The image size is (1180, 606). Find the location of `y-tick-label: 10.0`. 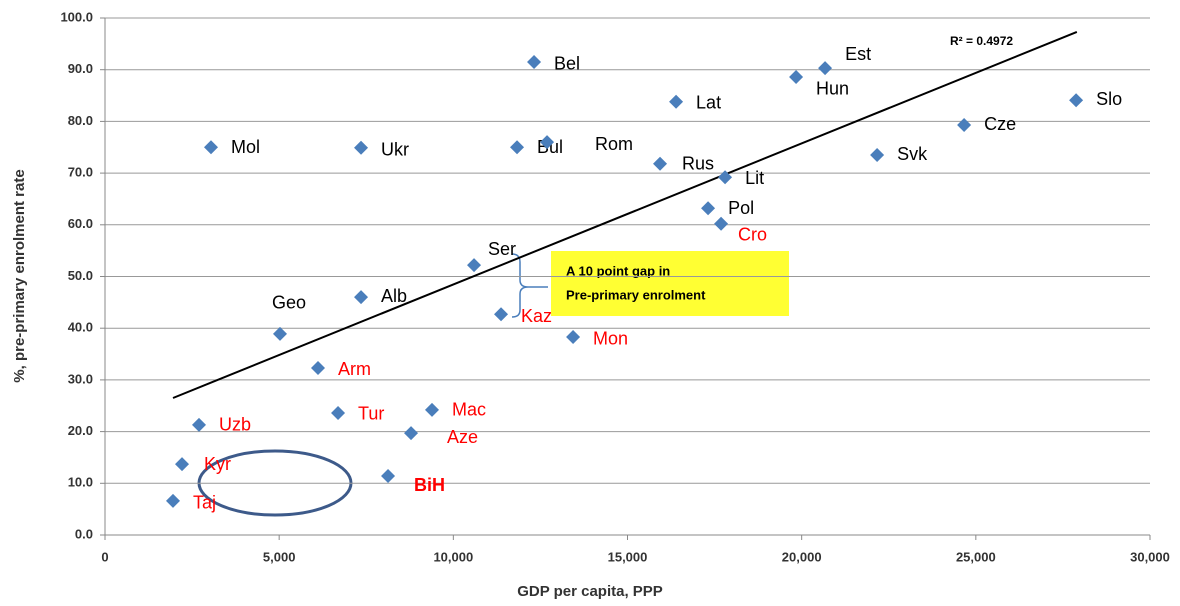

y-tick-label: 10.0 is located at coordinates (80, 482).